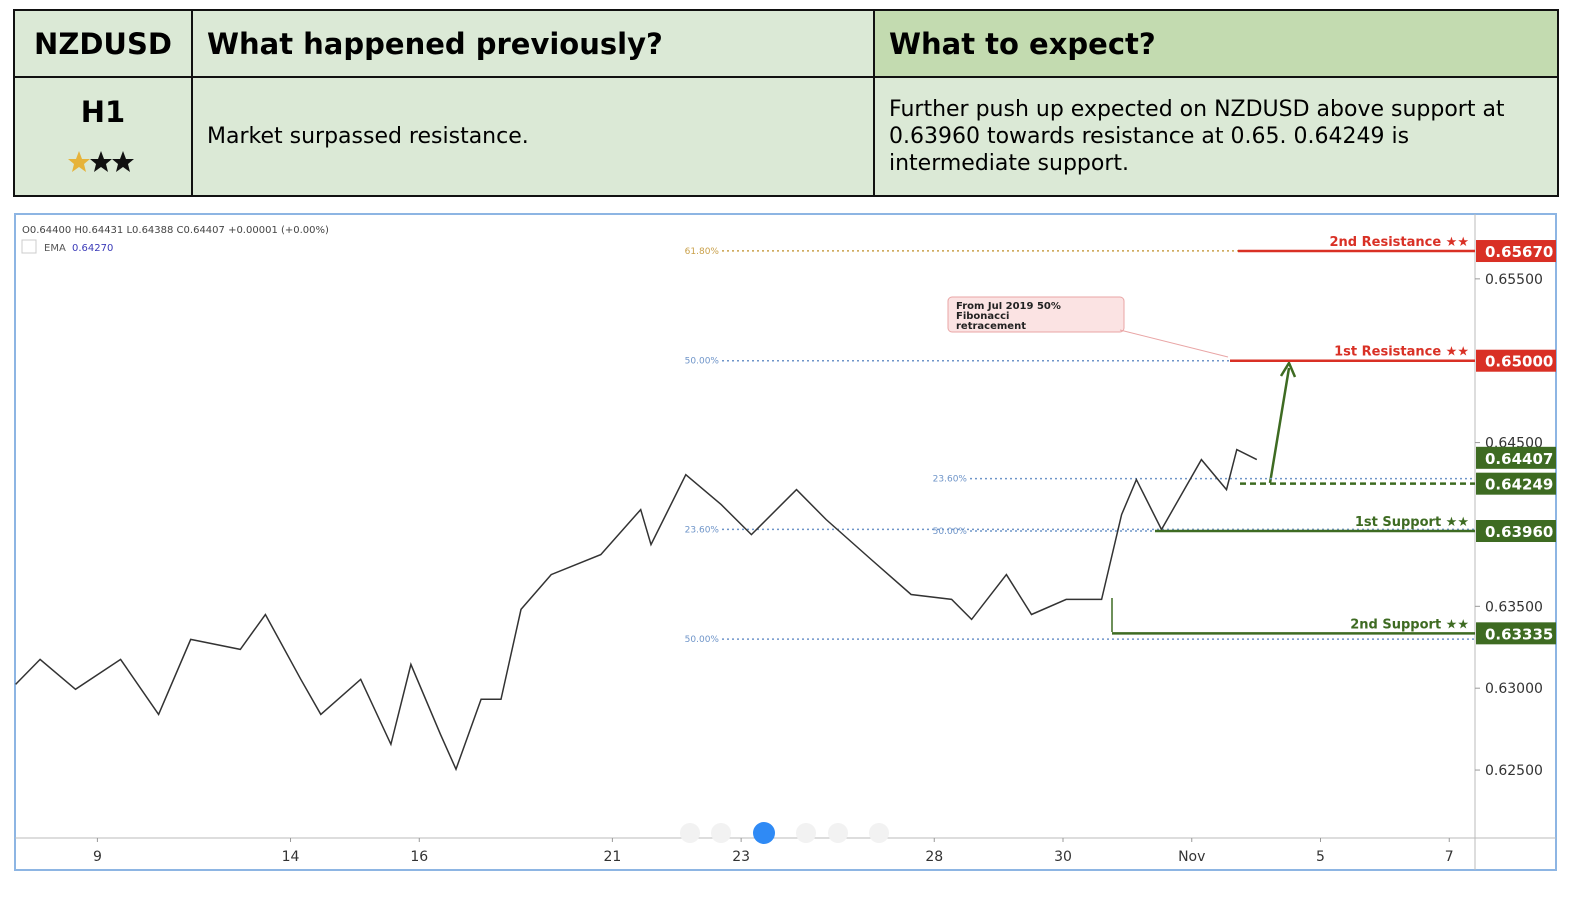 This screenshot has height=898, width=1584. Describe the element at coordinates (1514, 444) in the screenshot. I see `y-tick-label: 0.64500` at that location.